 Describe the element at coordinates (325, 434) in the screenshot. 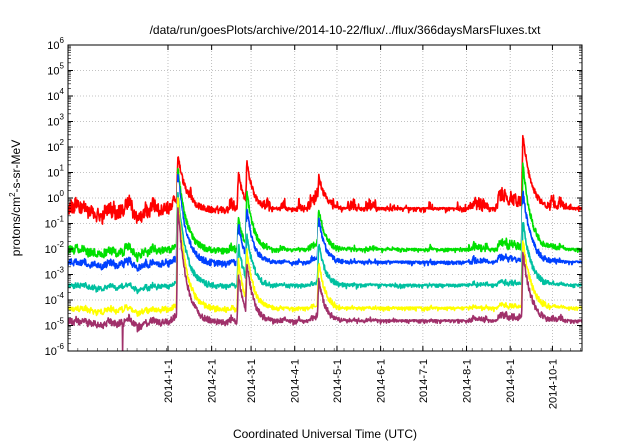

I see `x-axis-label: Coordinated Universal Time (UTC)` at that location.